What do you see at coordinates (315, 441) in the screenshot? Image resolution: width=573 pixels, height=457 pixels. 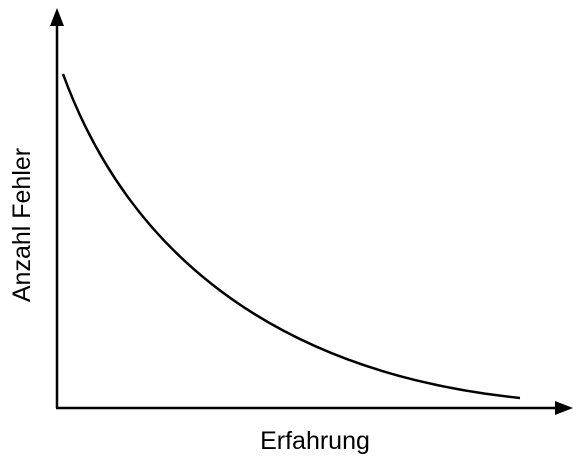 I see `x-axis-label: Erfahrung` at bounding box center [315, 441].